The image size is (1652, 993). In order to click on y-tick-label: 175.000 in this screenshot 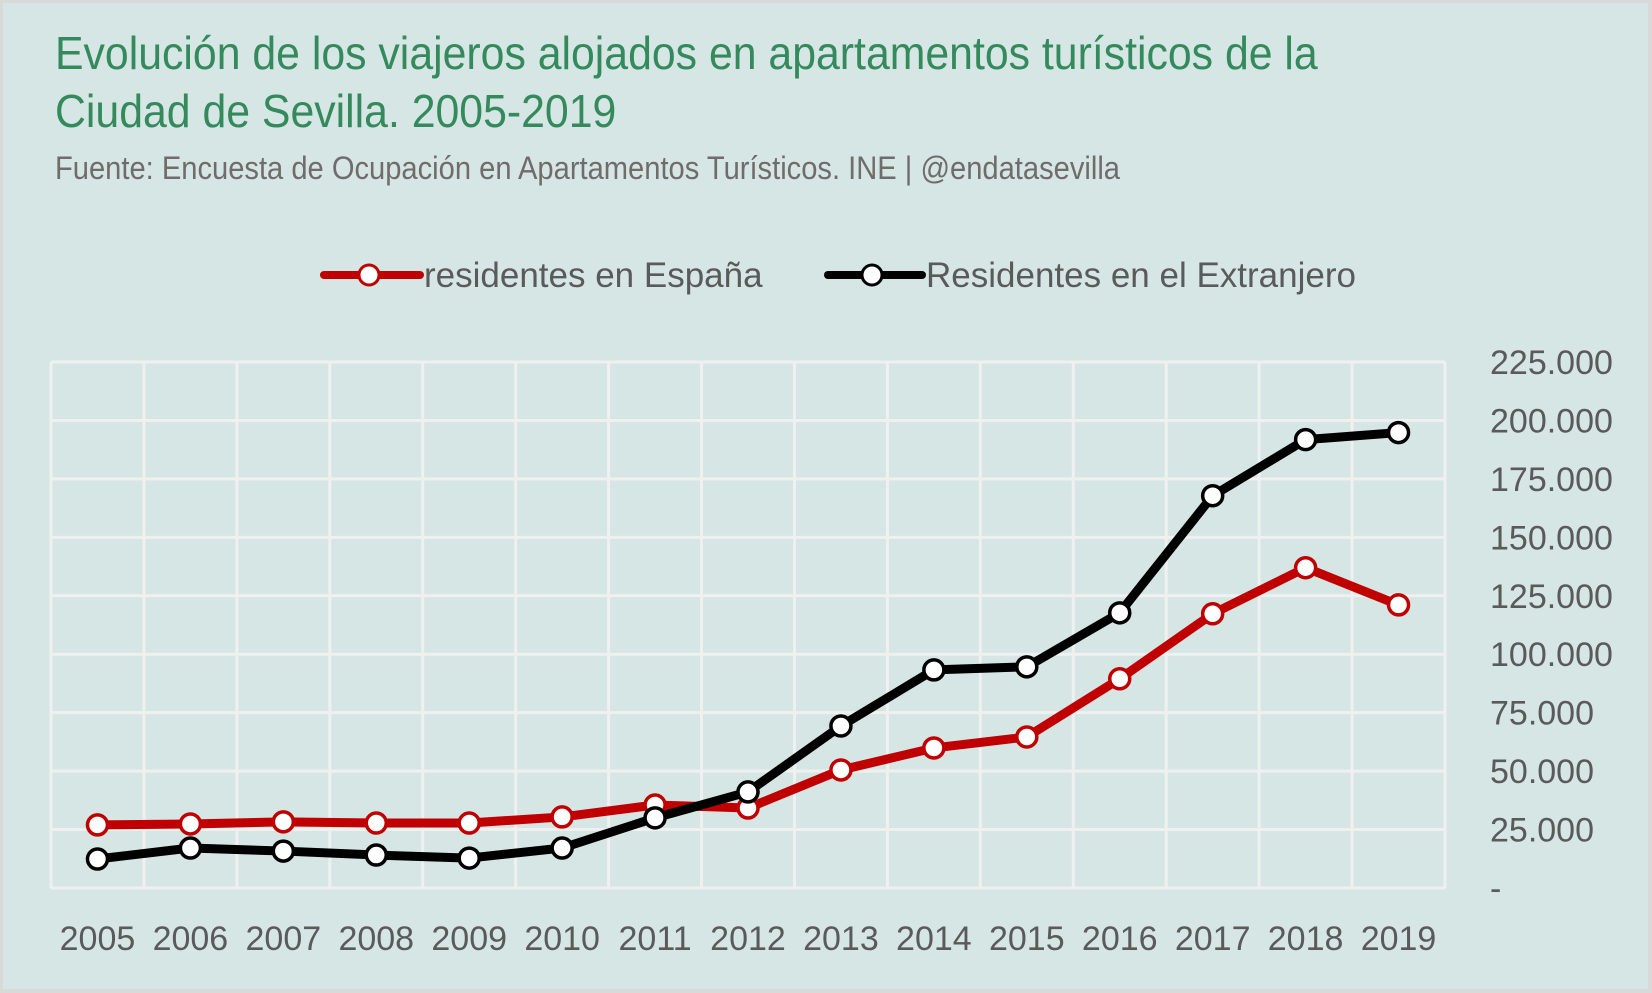, I will do `click(1551, 480)`.